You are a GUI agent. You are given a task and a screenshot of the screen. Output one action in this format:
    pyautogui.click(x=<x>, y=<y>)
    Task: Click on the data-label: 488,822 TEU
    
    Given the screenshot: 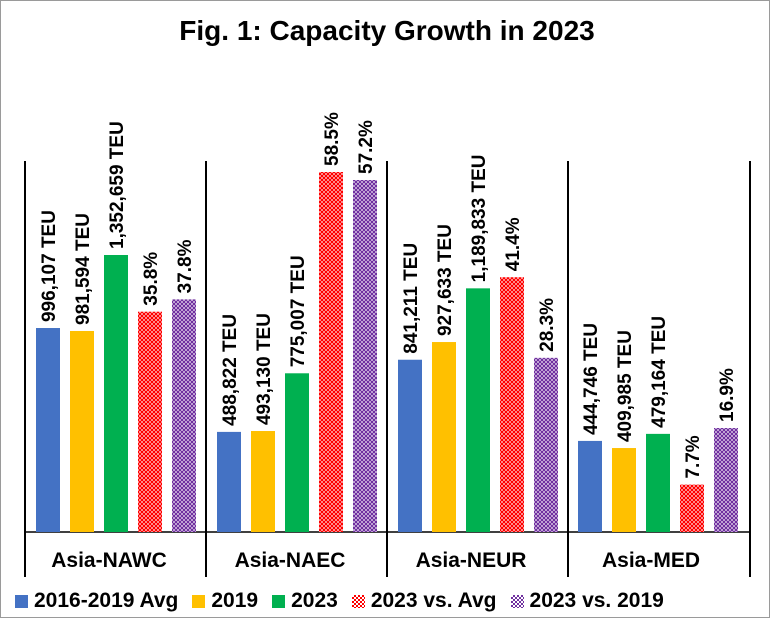 What is the action you would take?
    pyautogui.click(x=230, y=370)
    